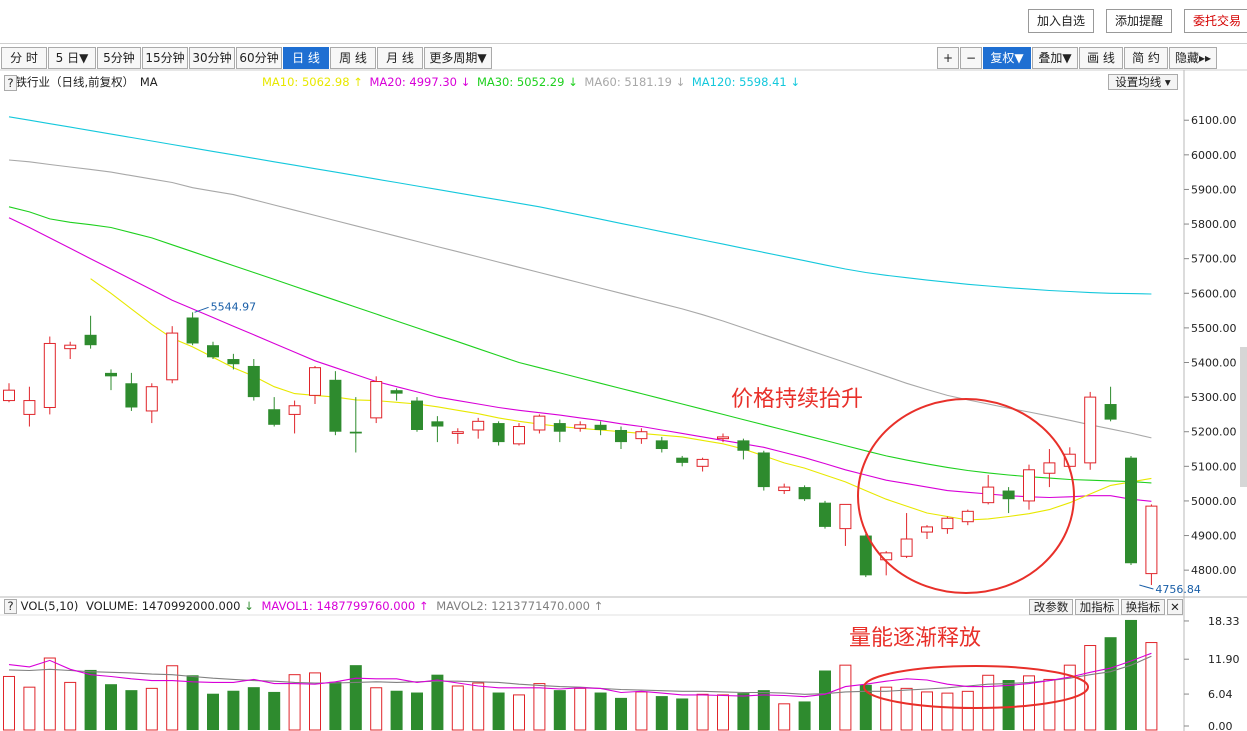 The width and height of the screenshot is (1247, 731). Describe the element at coordinates (165, 58) in the screenshot. I see `tab-15min: 15分钟` at that location.